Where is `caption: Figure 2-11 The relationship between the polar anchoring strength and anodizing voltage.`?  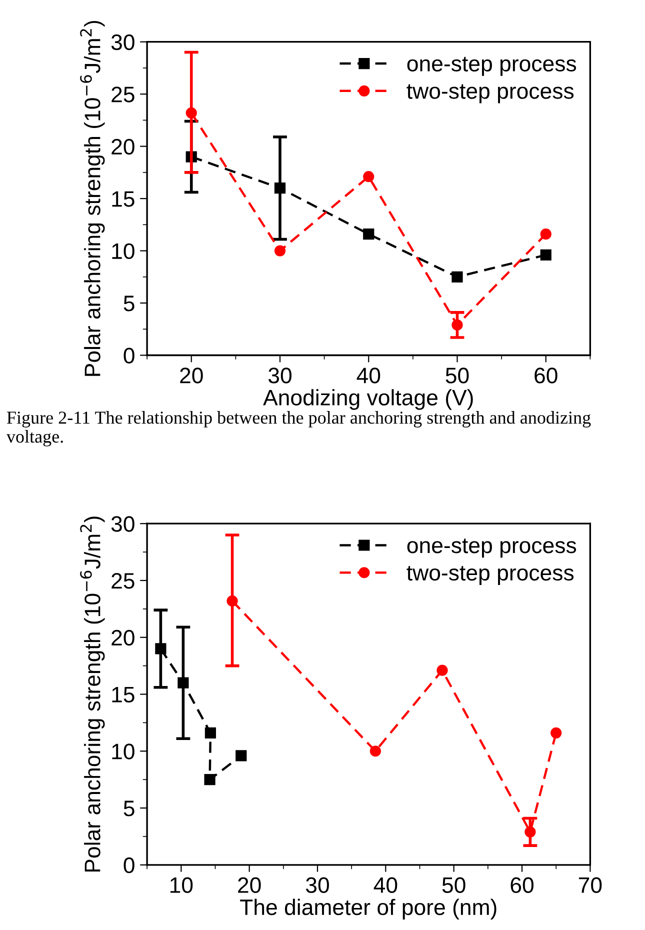 caption: Figure 2-11 The relationship between the polar anchoring strength and anodizing voltage. is located at coordinates (298, 428).